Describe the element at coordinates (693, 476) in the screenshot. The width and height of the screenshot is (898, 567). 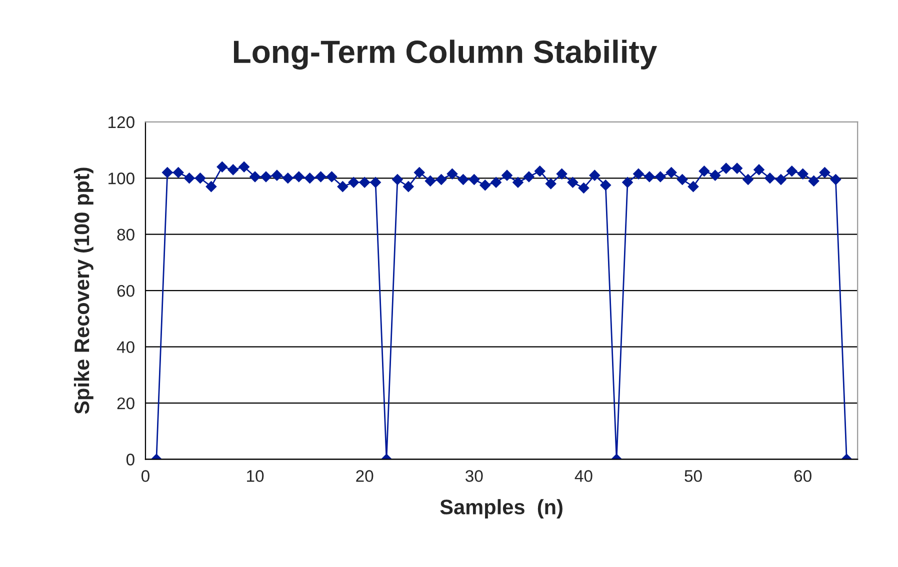
I see `x-tick-label: 50` at that location.